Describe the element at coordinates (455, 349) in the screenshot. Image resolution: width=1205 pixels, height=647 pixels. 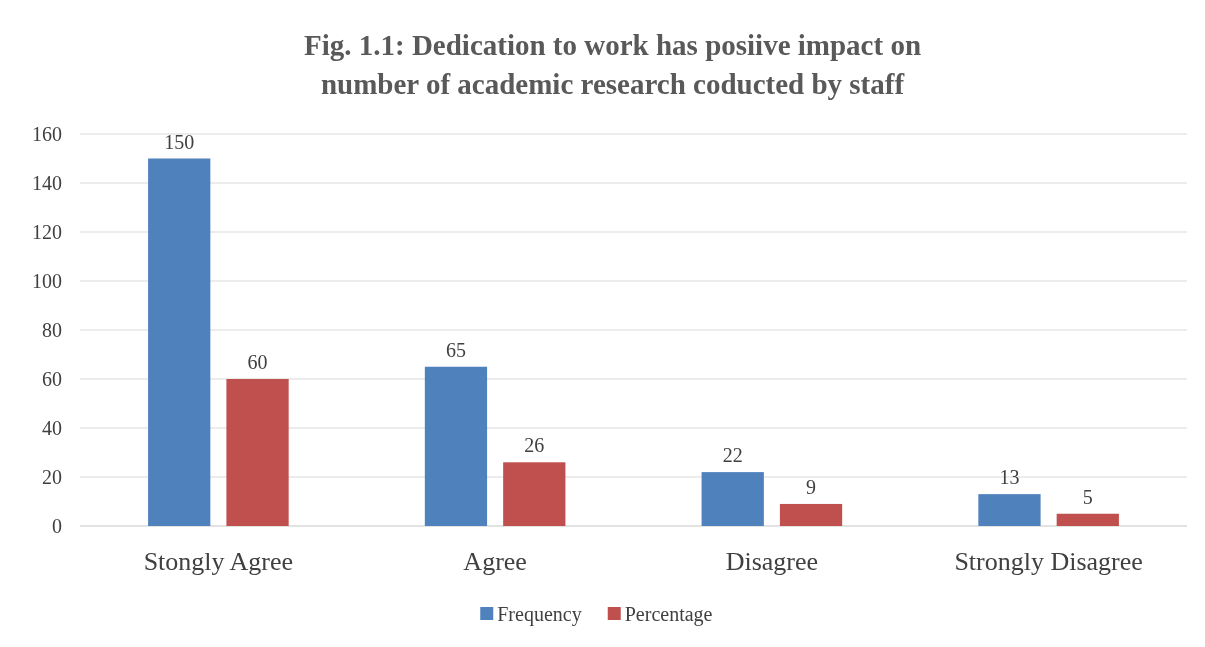
I see `data-label: 65` at that location.